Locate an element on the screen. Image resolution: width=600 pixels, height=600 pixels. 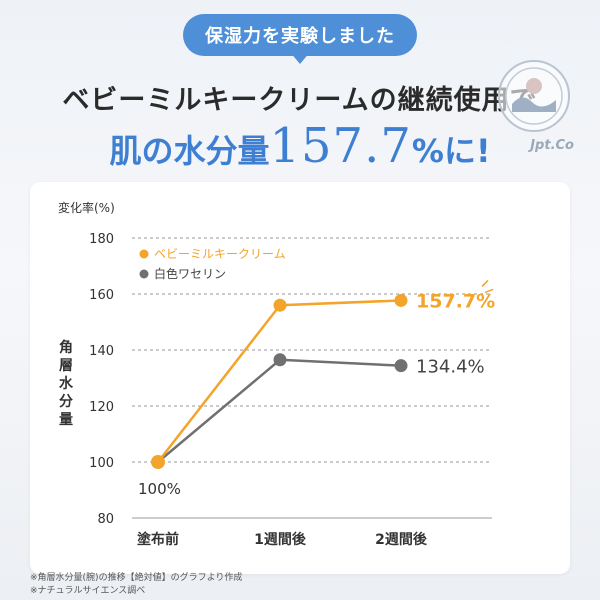
series-points is located at coordinates (279, 381).